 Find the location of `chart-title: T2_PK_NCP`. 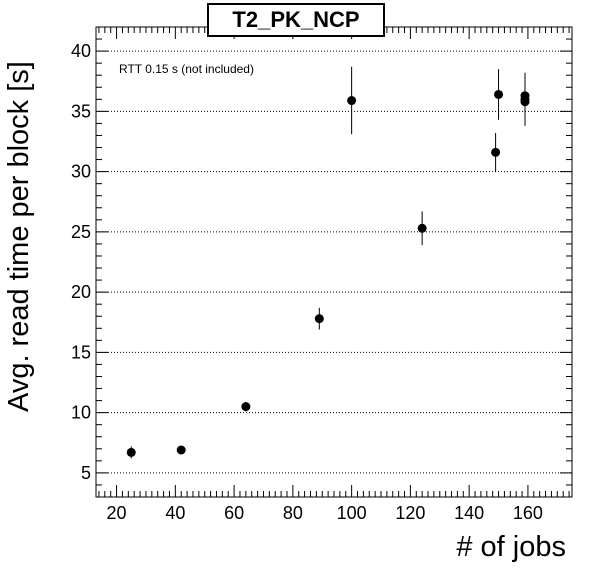

chart-title: T2_PK_NCP is located at coordinates (296, 20).